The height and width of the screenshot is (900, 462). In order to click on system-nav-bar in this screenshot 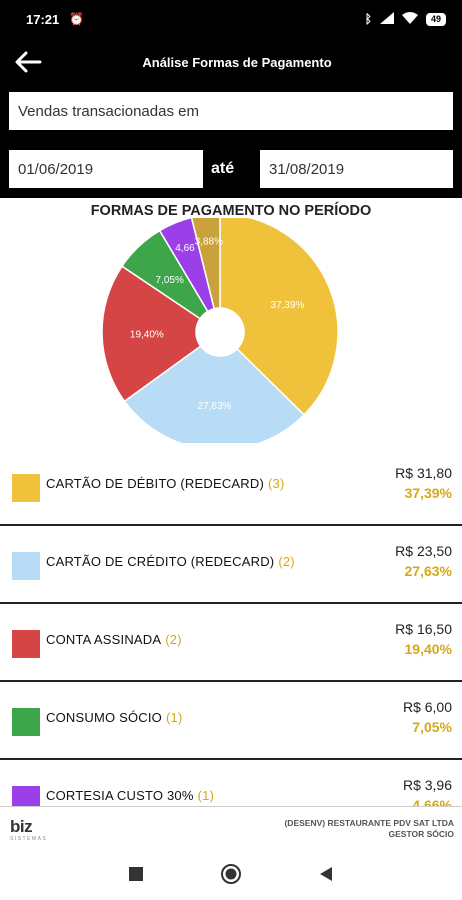, I will do `click(231, 872)`.